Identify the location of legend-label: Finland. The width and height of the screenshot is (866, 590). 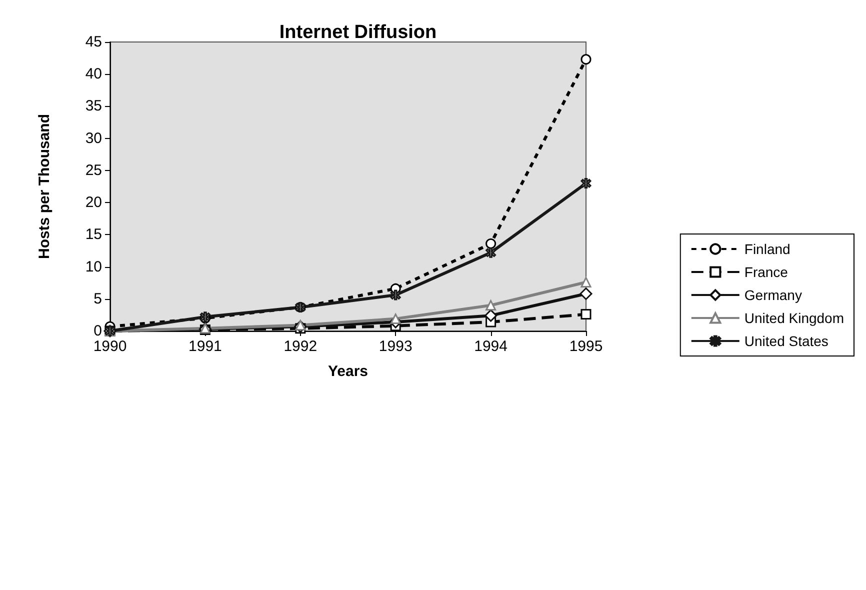
(767, 249).